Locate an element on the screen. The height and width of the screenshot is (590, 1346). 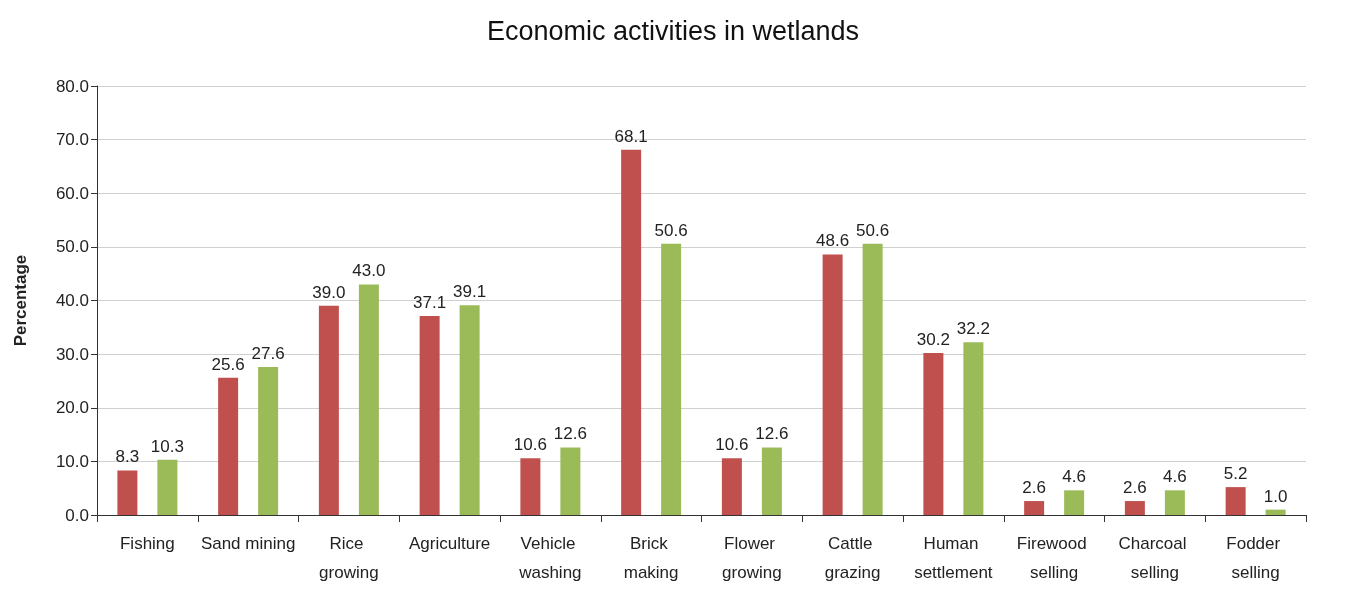
x-tick-label: Firewood selling is located at coordinates (1054, 558).